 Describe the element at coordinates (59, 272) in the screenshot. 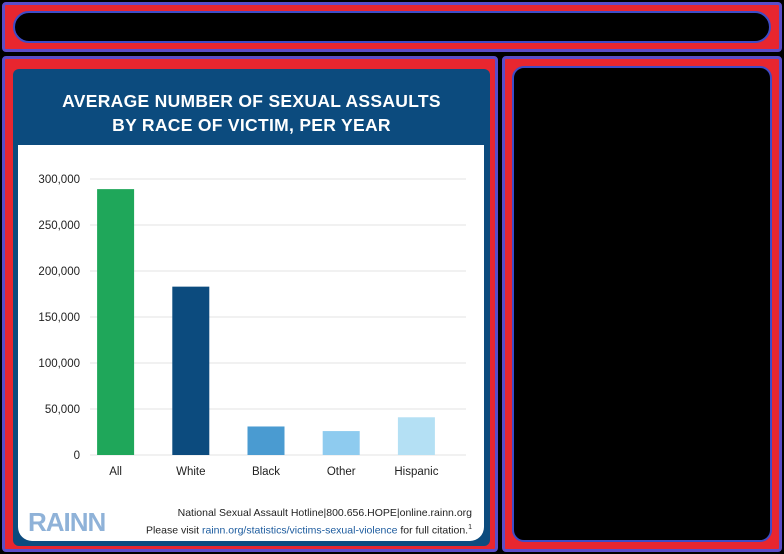

I see `y-tick-label: 200,000` at that location.